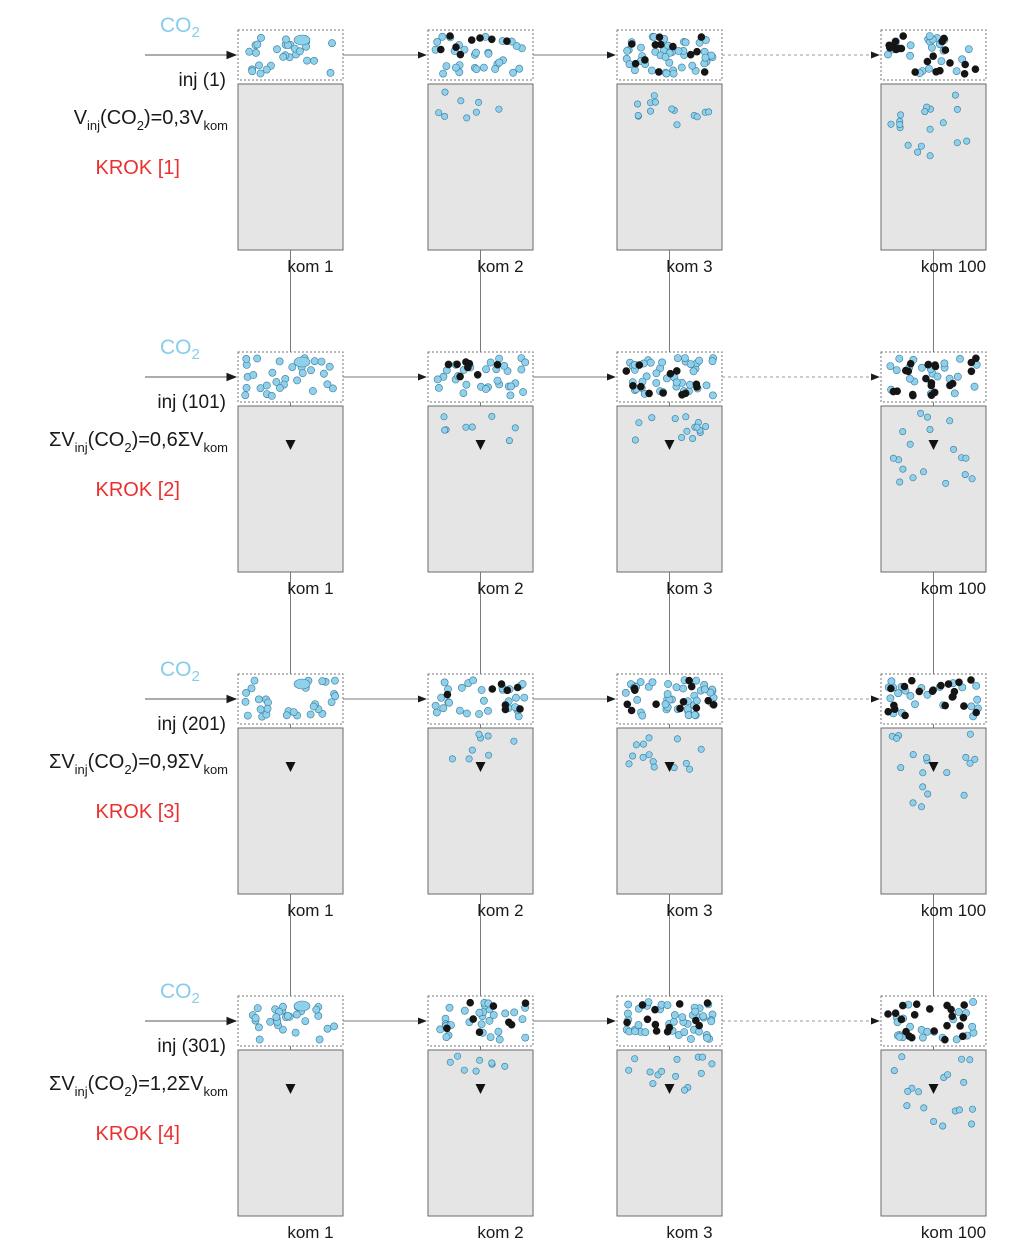 The height and width of the screenshot is (1247, 1024). Describe the element at coordinates (196, 676) in the screenshot. I see `co2-subscript: 2` at that location.